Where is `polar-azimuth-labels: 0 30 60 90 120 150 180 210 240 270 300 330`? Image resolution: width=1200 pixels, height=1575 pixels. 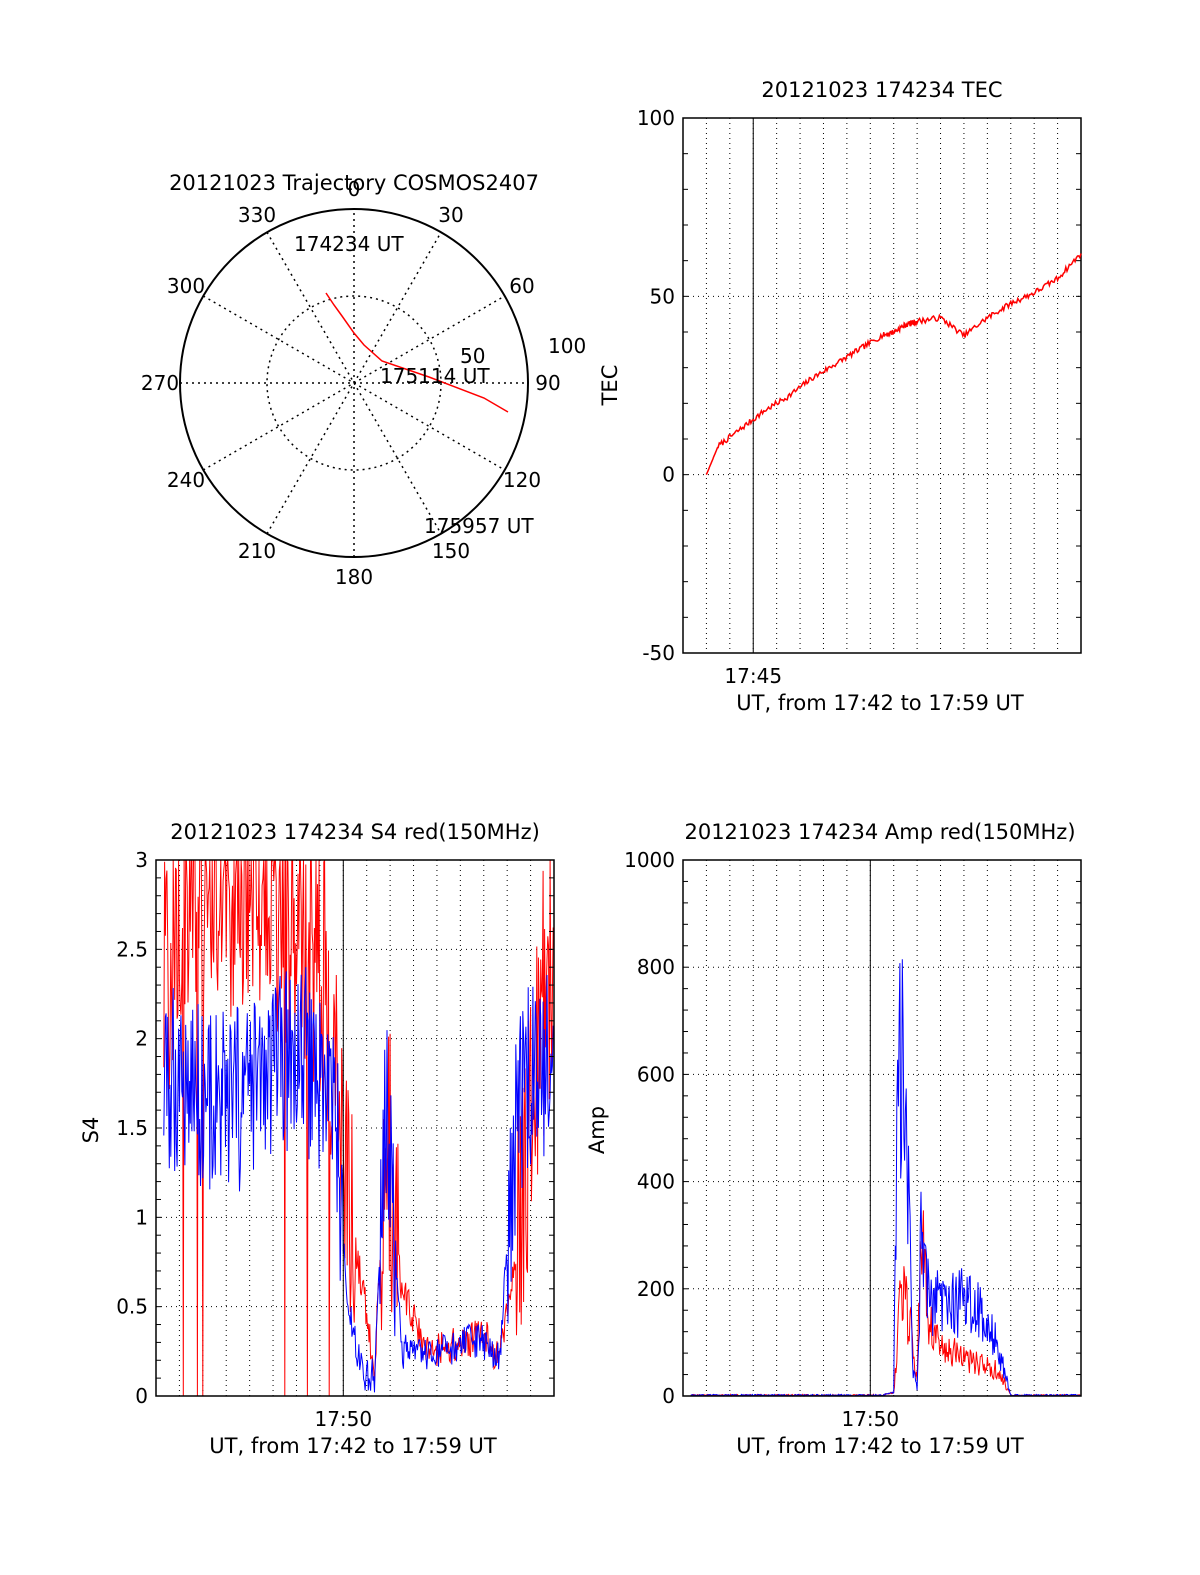
polar-azimuth-labels: 0 30 60 90 120 150 180 210 240 270 300 330 is located at coordinates (351, 383).